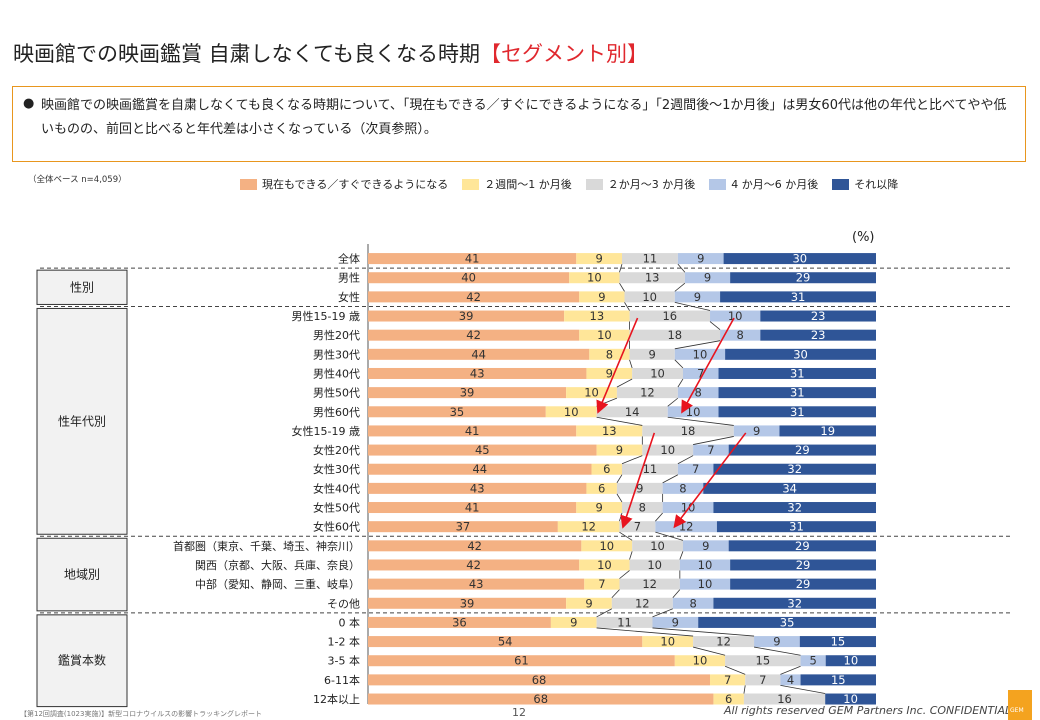  I want to click on page-title: 映画館での映画鑑賞 自粛しなくても良くなる時期【セグメント別】, so click(330, 53).